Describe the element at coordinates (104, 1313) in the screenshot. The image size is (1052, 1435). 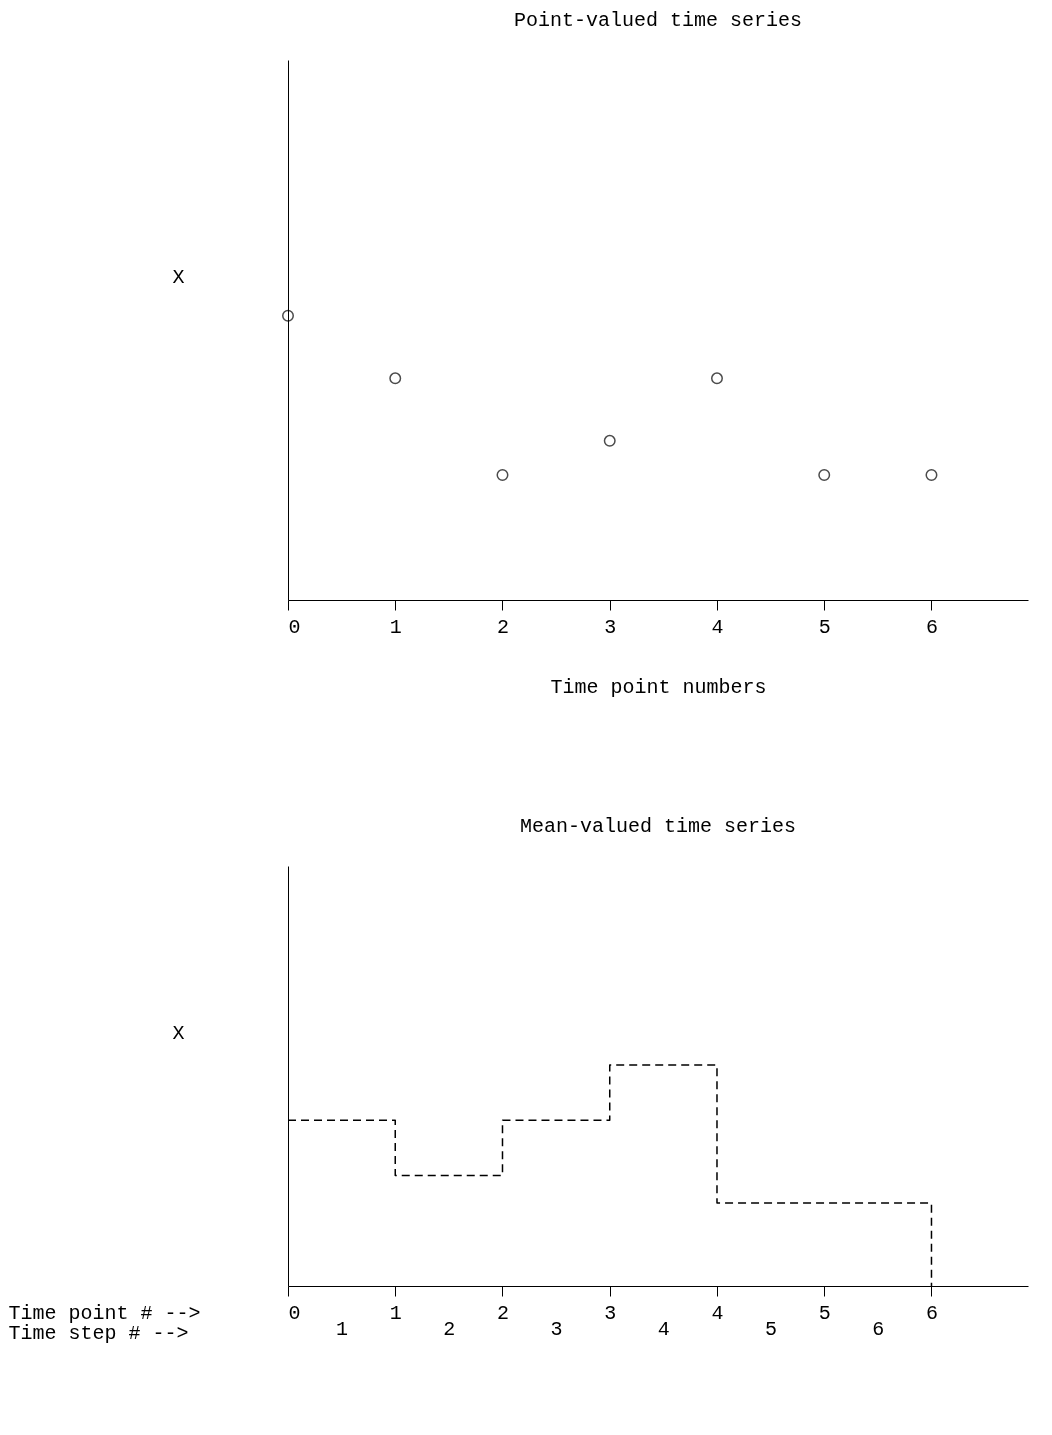
I see `x-axis-title: Time point # -->` at that location.